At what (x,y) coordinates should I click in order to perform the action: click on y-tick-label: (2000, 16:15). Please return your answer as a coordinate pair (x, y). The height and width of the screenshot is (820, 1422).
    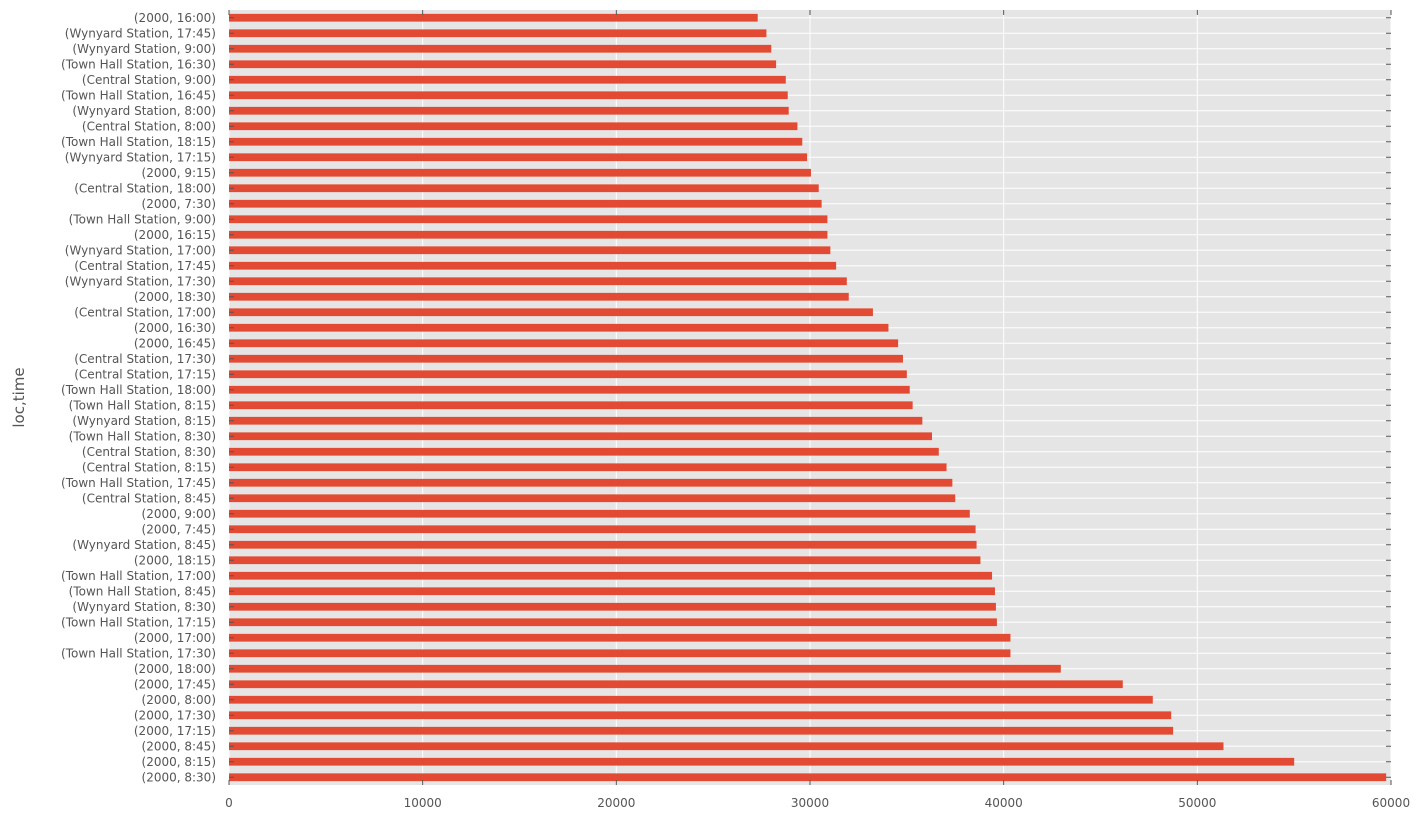
    Looking at the image, I should click on (175, 235).